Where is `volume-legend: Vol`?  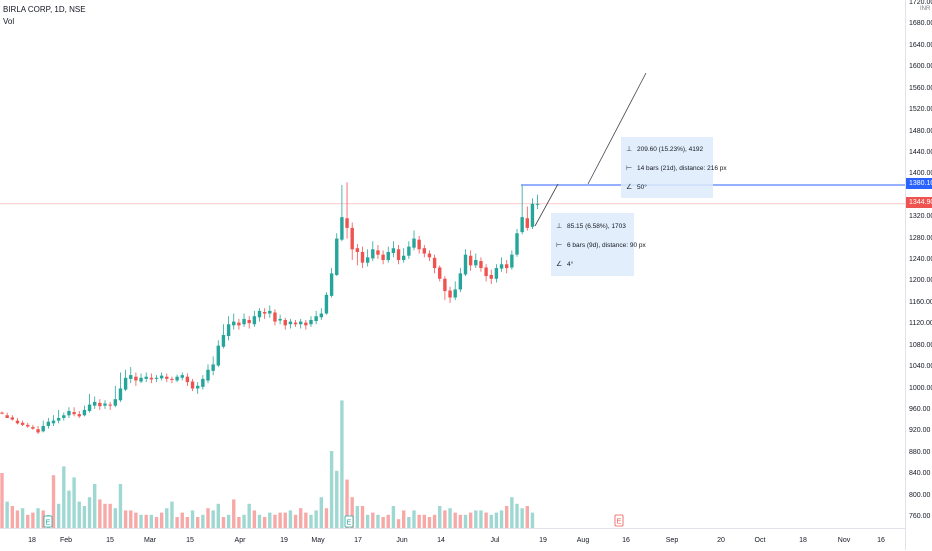 volume-legend: Vol is located at coordinates (9, 21).